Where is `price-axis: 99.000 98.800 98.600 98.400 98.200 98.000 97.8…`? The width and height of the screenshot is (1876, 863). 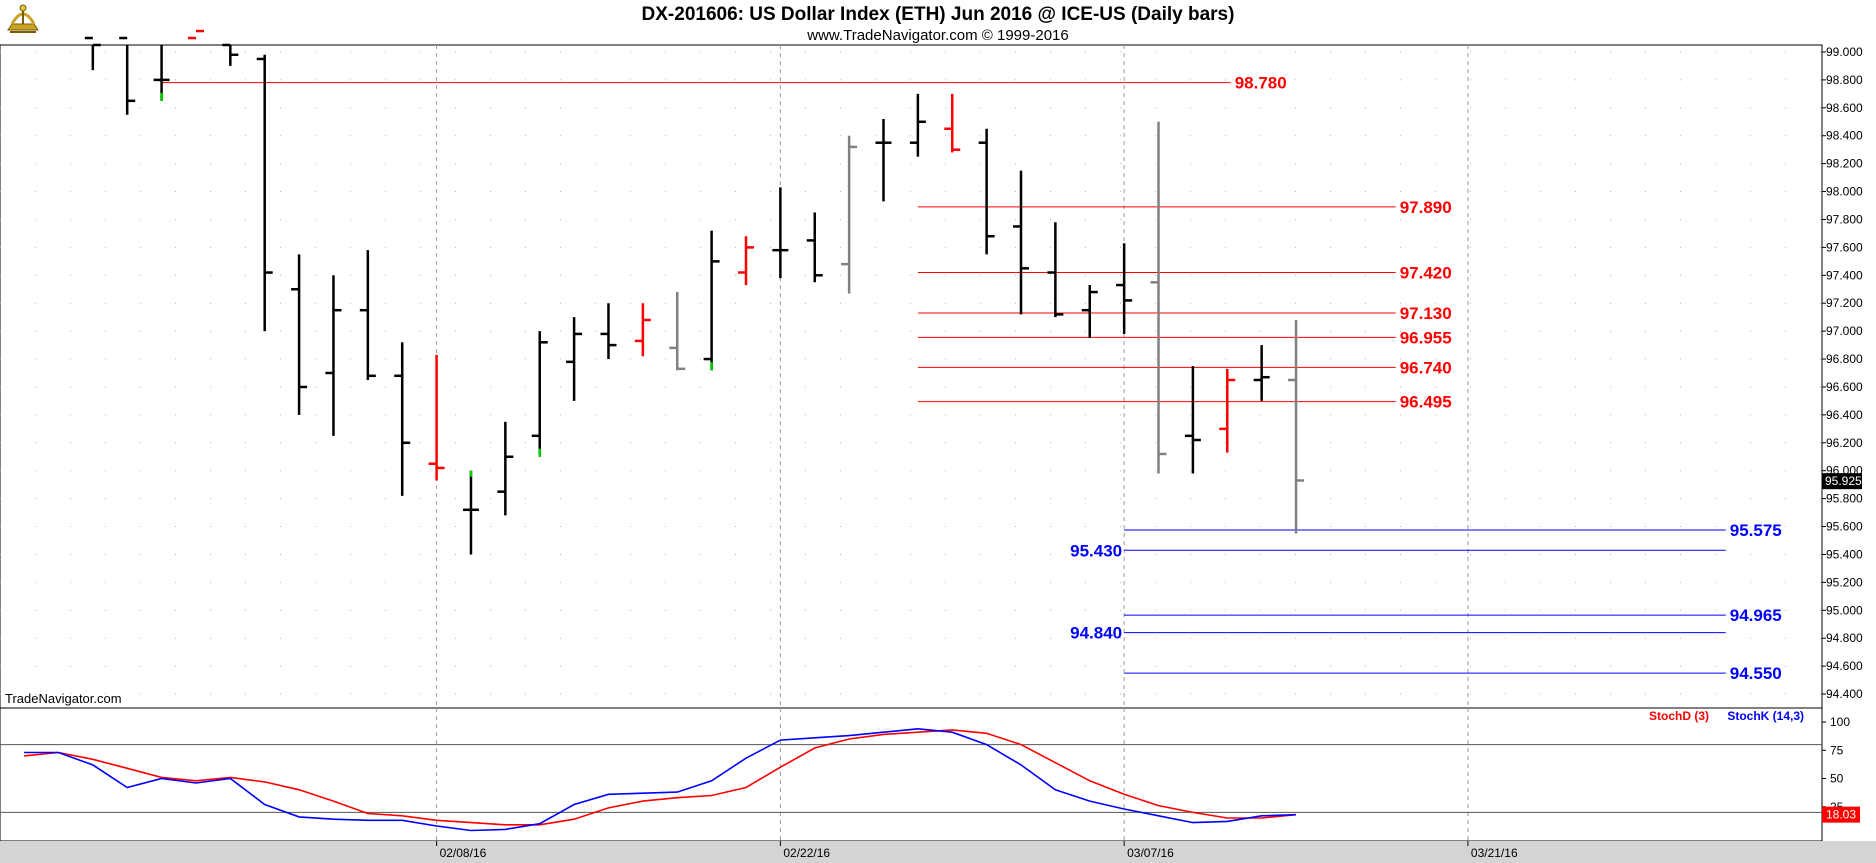
price-axis: 99.000 98.800 98.600 98.400 98.200 98.000 97.8… is located at coordinates (1842, 443).